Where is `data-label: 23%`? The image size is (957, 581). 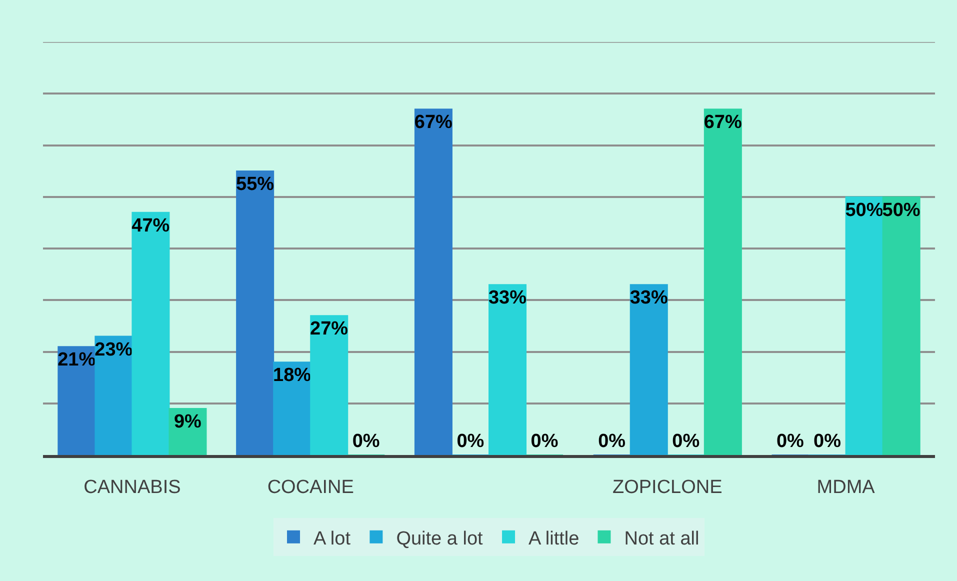 data-label: 23% is located at coordinates (113, 349).